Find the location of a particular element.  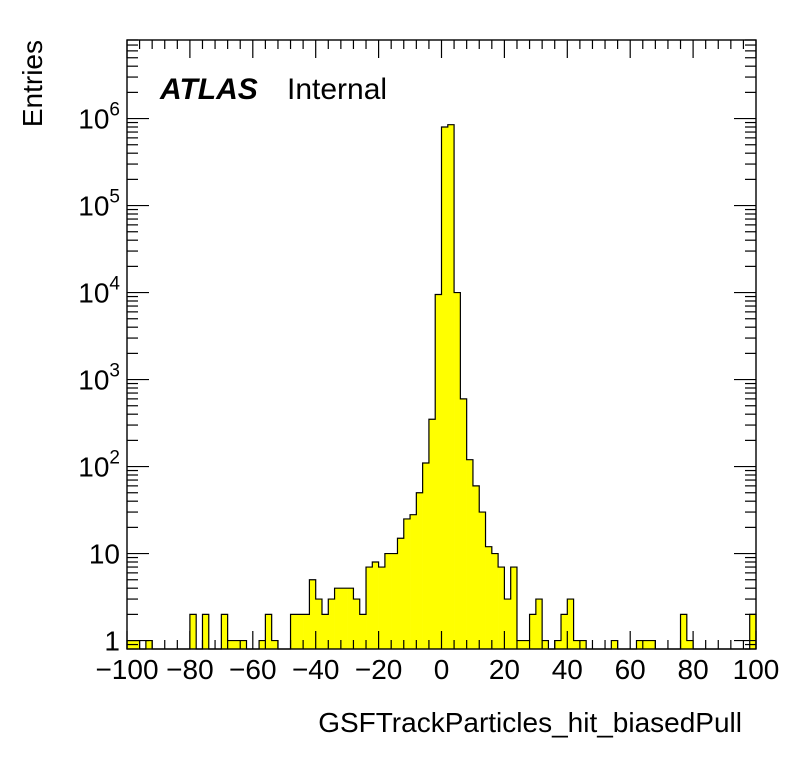

atlas-label: ATLAS is located at coordinates (208, 89).